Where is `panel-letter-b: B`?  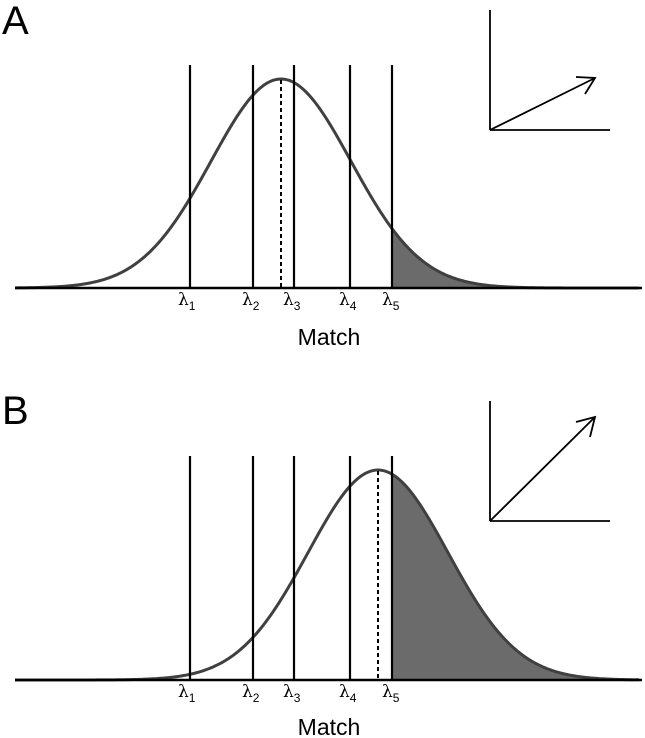 panel-letter-b: B is located at coordinates (15, 411).